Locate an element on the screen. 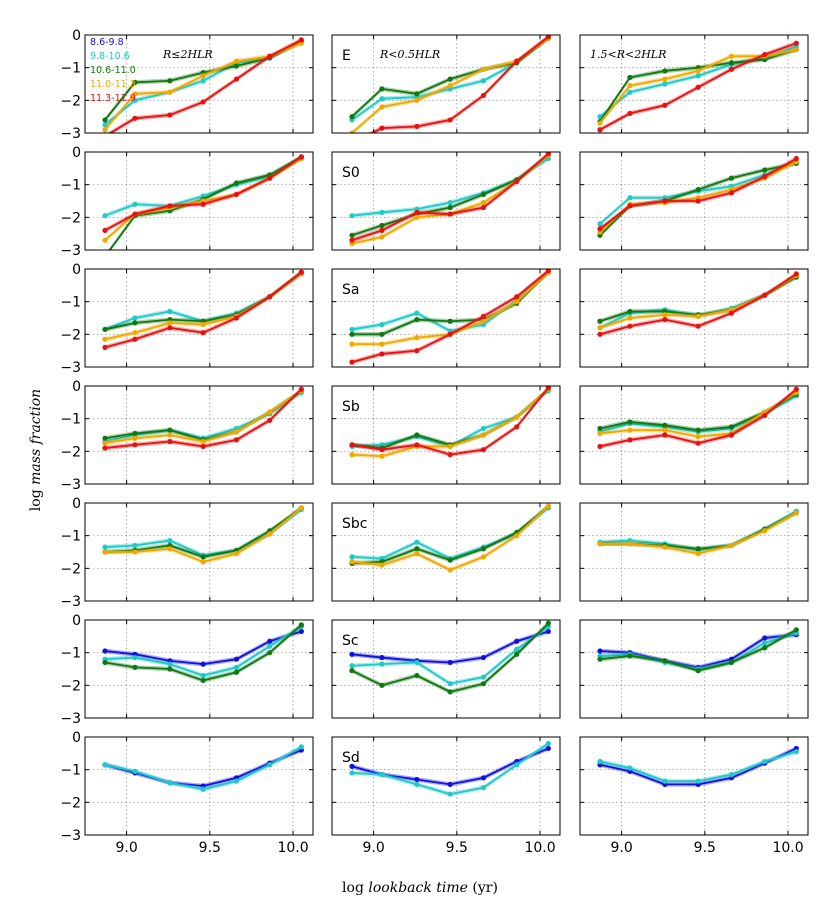 The height and width of the screenshot is (900, 830). morph-type-label: Sbc is located at coordinates (354, 524).